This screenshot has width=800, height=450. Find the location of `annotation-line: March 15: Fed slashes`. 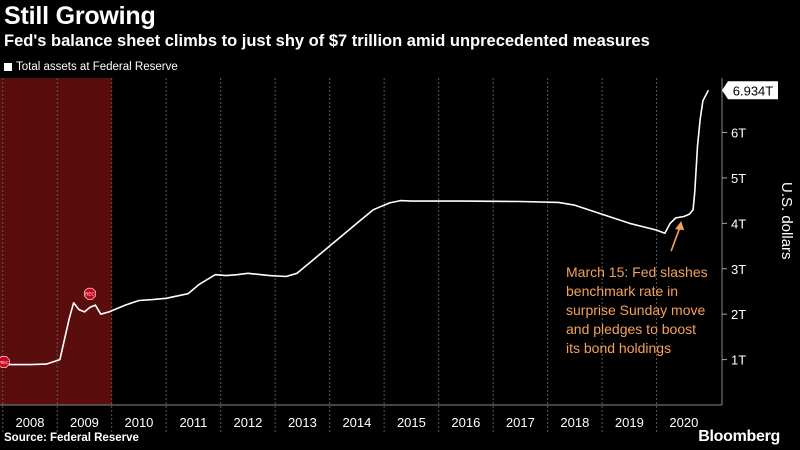

annotation-line: March 15: Fed slashes is located at coordinates (637, 272).